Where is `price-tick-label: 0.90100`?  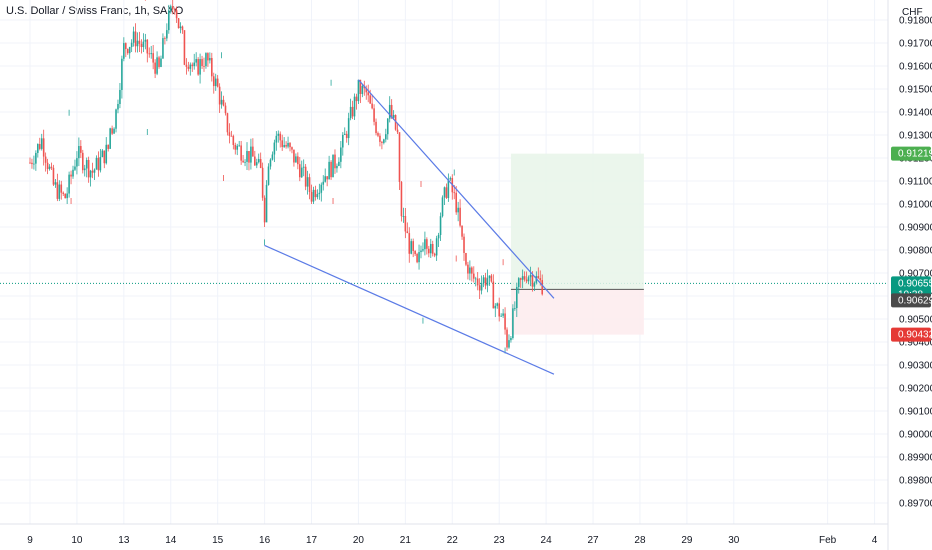 price-tick-label: 0.90100 is located at coordinates (915, 412).